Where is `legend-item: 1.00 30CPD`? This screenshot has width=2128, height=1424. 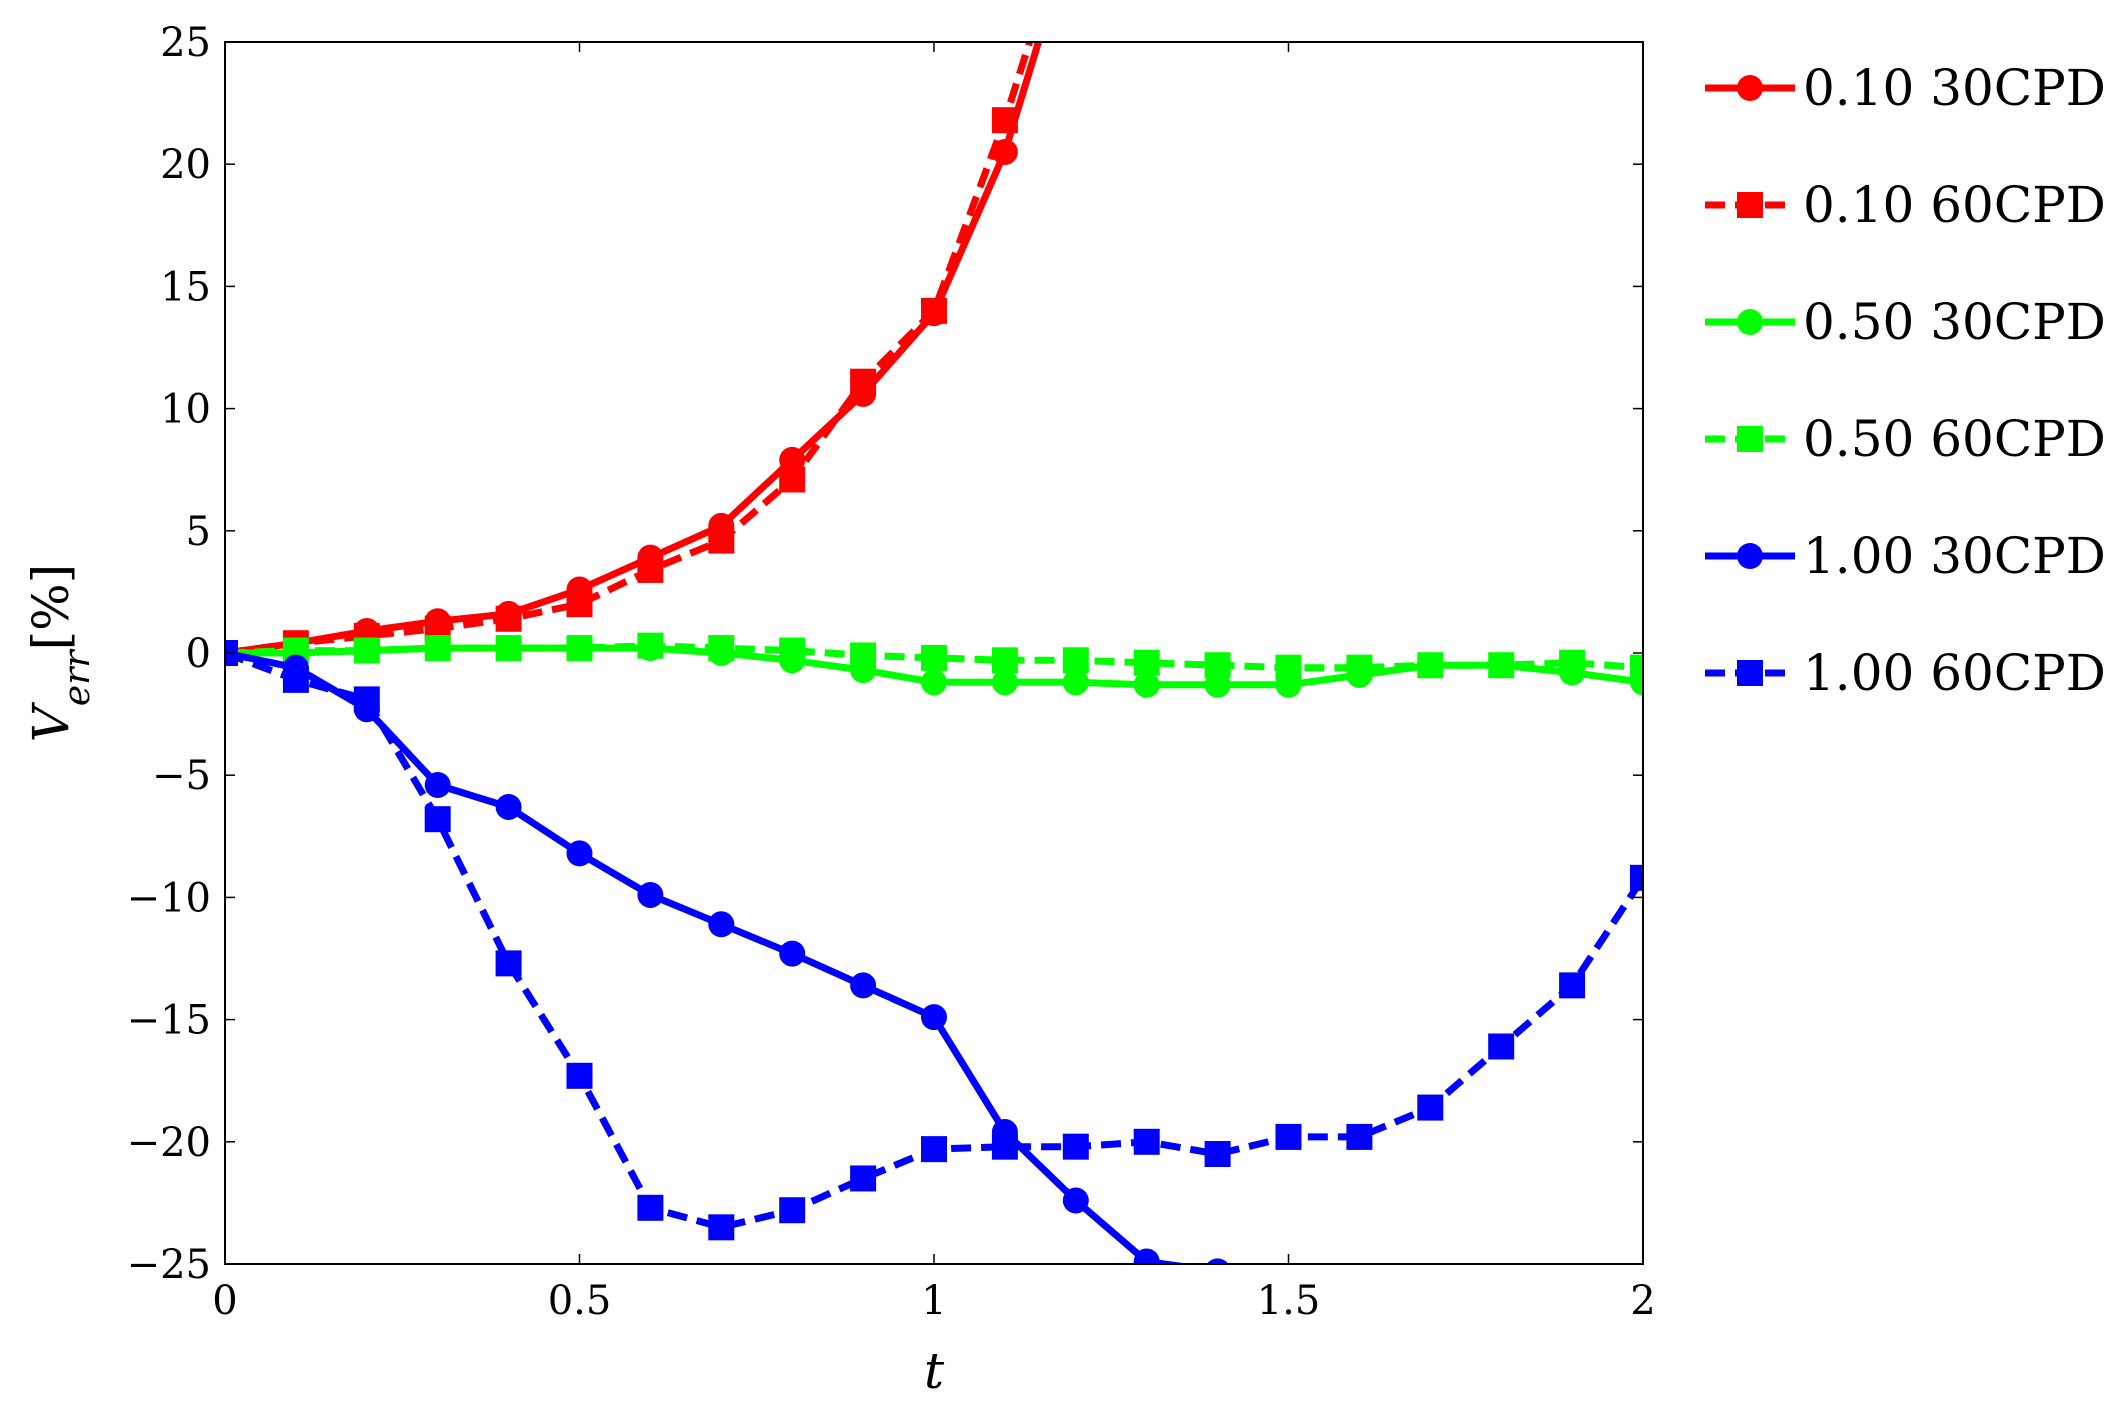
legend-item: 1.00 30CPD is located at coordinates (1905, 556).